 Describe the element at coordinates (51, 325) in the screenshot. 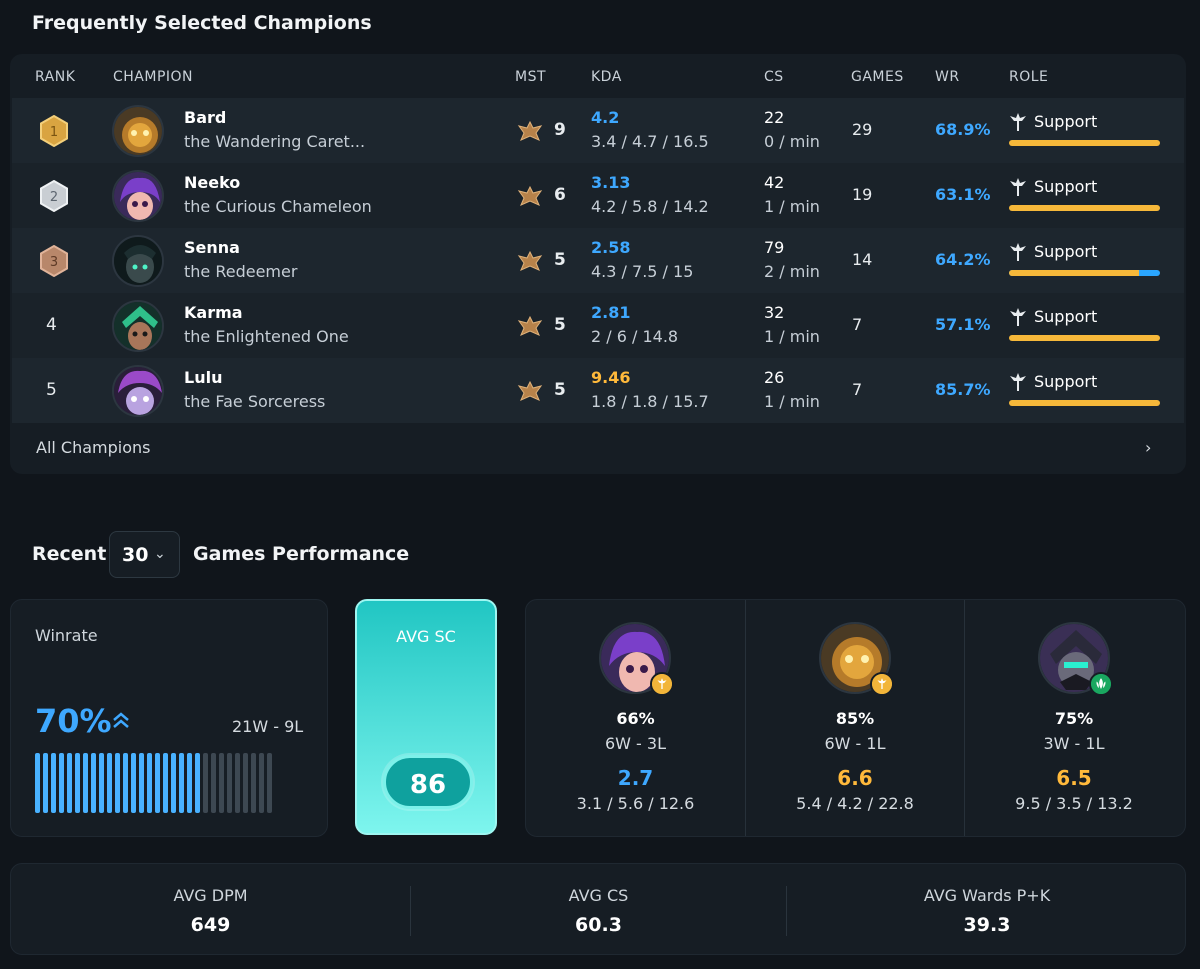

I see `rank-number: 4` at that location.